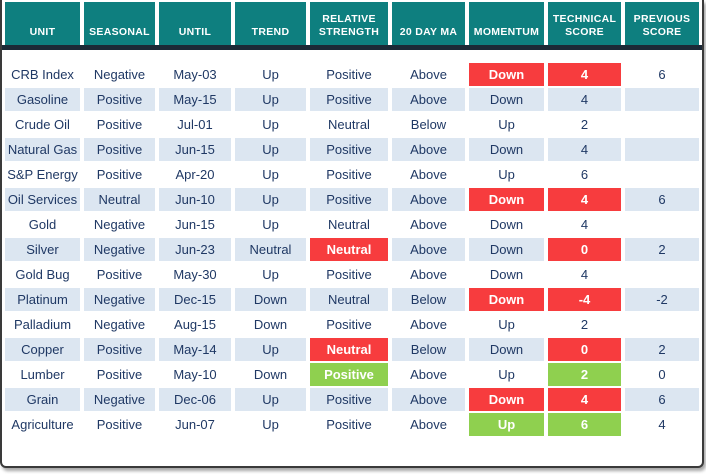 Image resolution: width=706 pixels, height=474 pixels. I want to click on table-row: Gold Negative Jun-15 Up Neutral Above Down 4, so click(352, 224).